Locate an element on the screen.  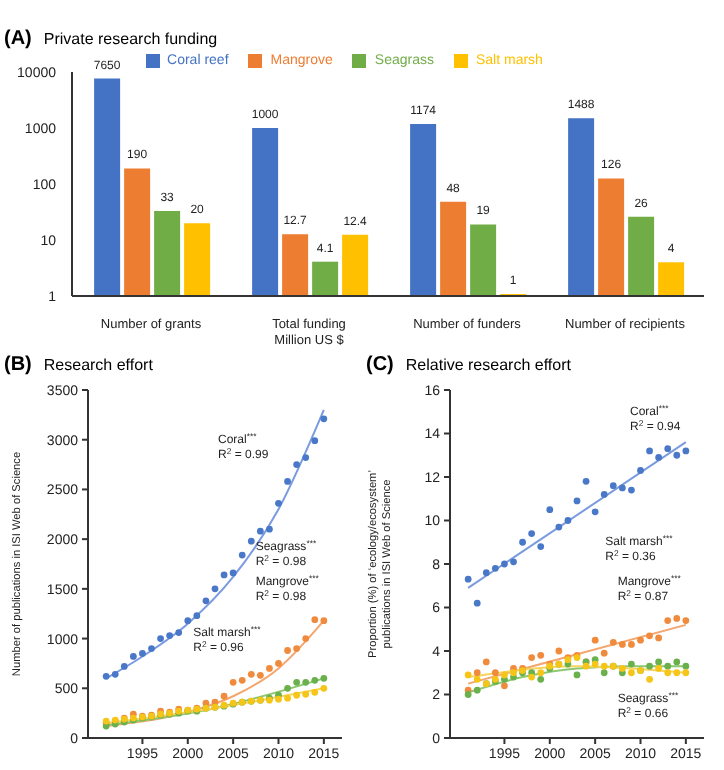
text: (C) is located at coordinates (380, 364).